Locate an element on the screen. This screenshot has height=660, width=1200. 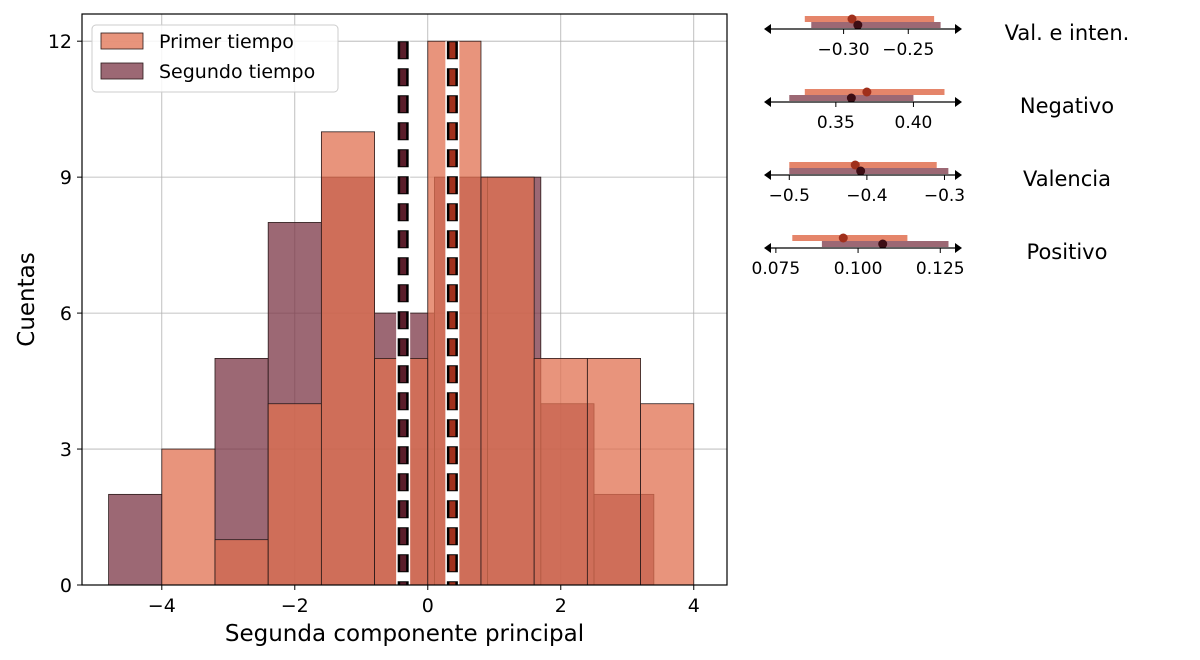
interval-tick-label: −0.5 is located at coordinates (789, 196).